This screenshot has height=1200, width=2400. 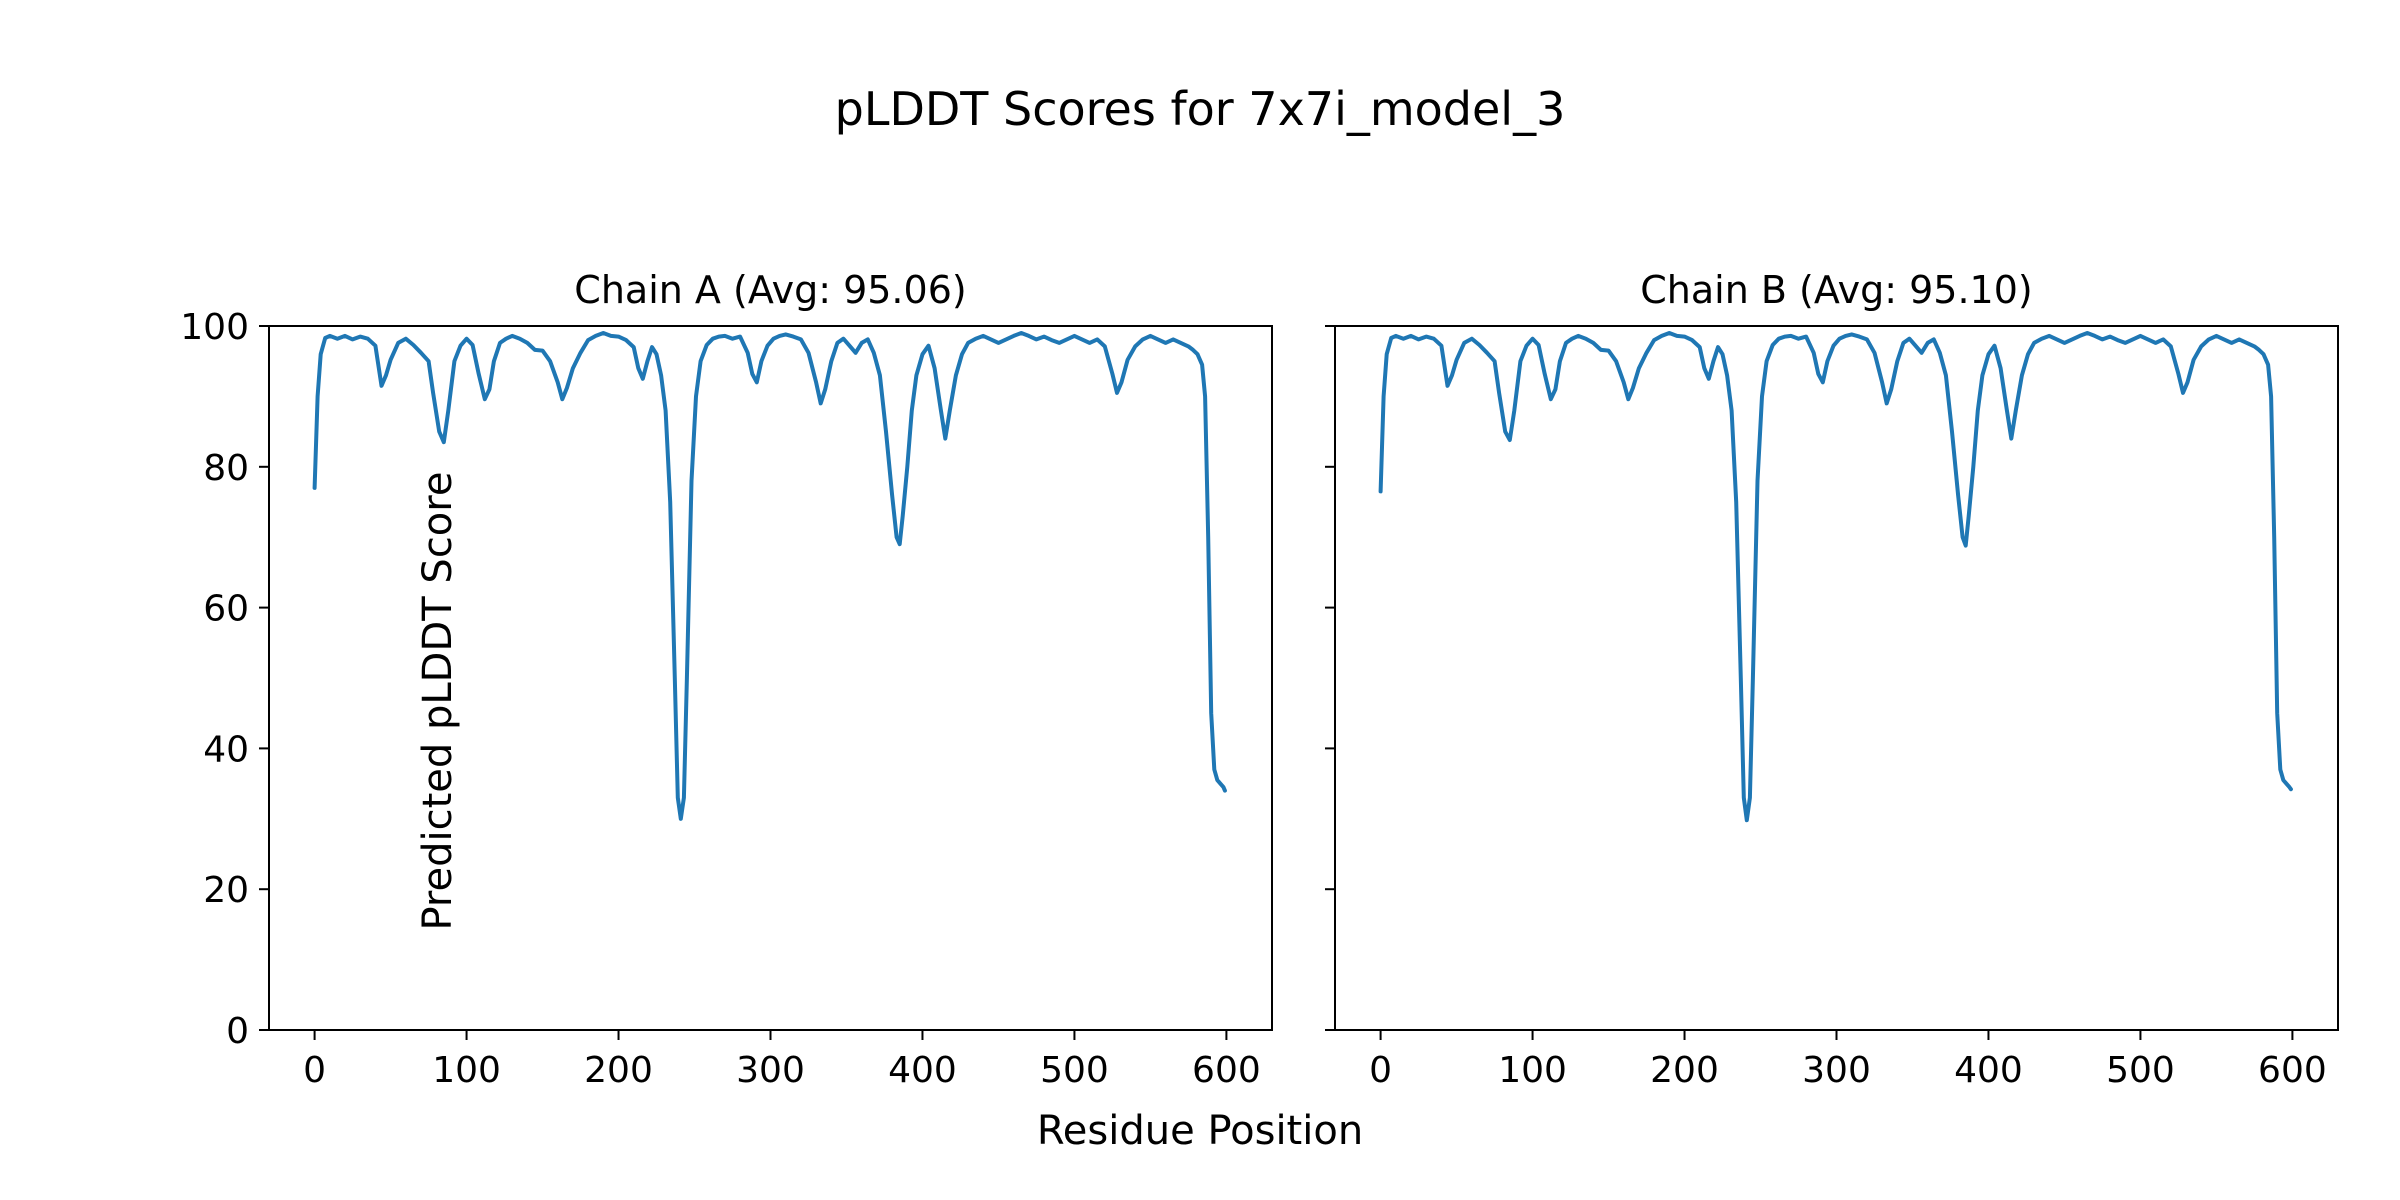 What do you see at coordinates (237, 1031) in the screenshot?
I see `y-tick-label: 0` at bounding box center [237, 1031].